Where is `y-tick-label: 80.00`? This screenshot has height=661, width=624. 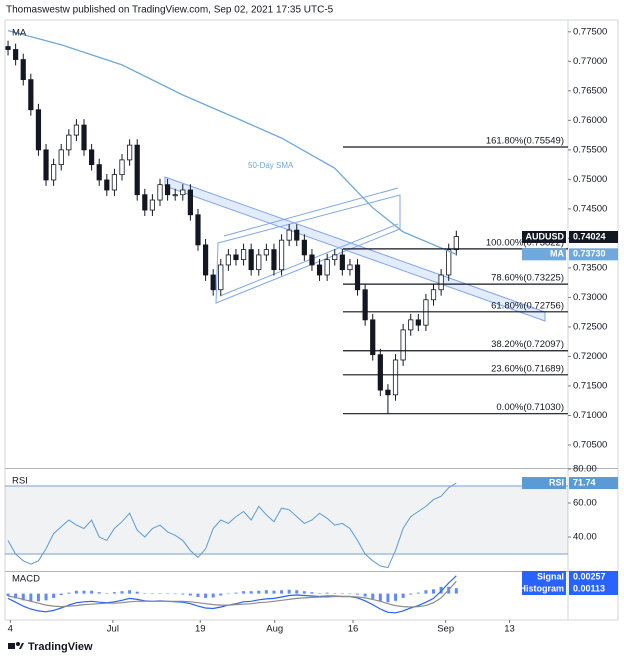
y-tick-label: 80.00 is located at coordinates (585, 469).